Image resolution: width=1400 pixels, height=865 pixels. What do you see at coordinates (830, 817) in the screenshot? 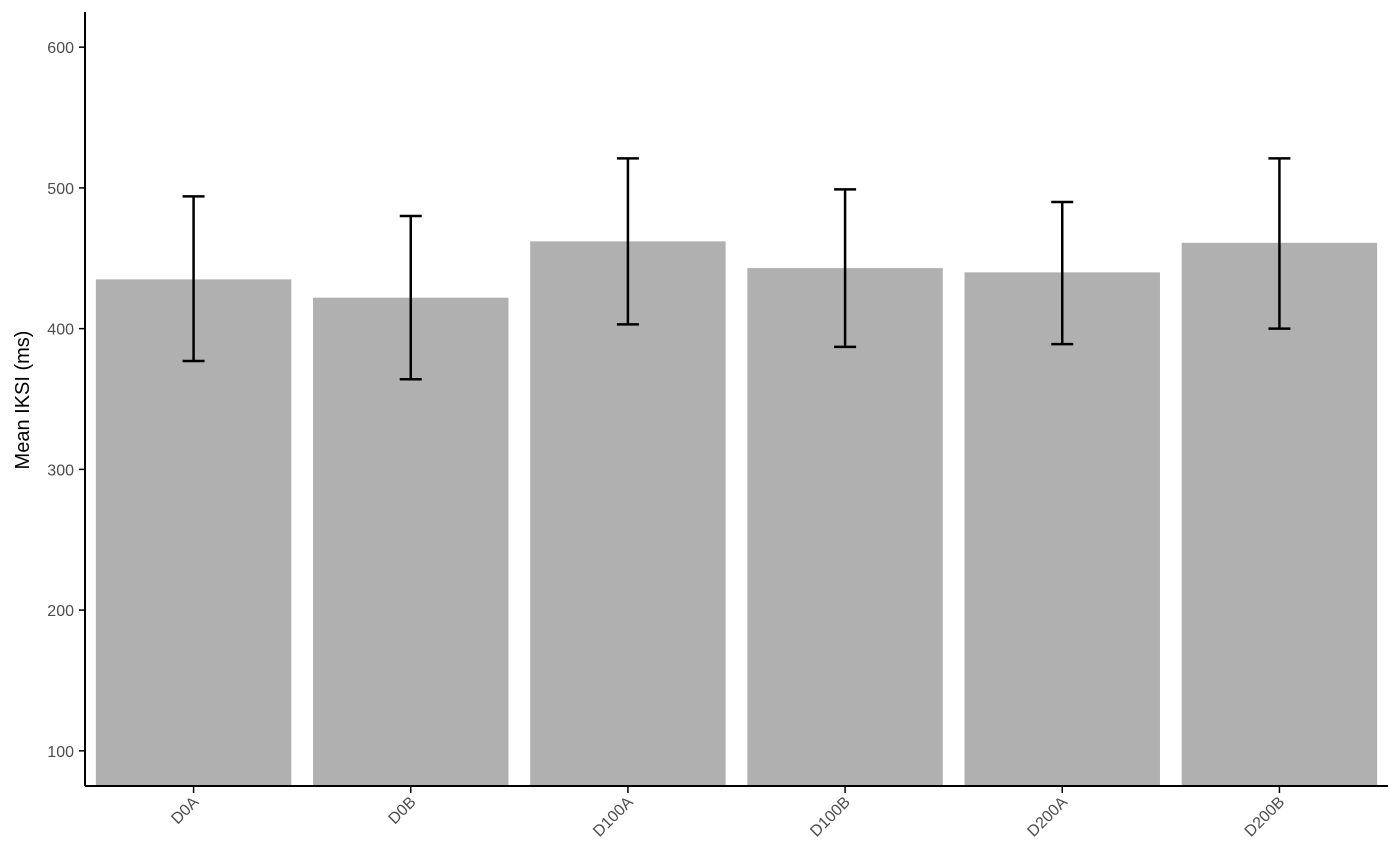
I see `x-tick-label-D100B: D100B` at bounding box center [830, 817].